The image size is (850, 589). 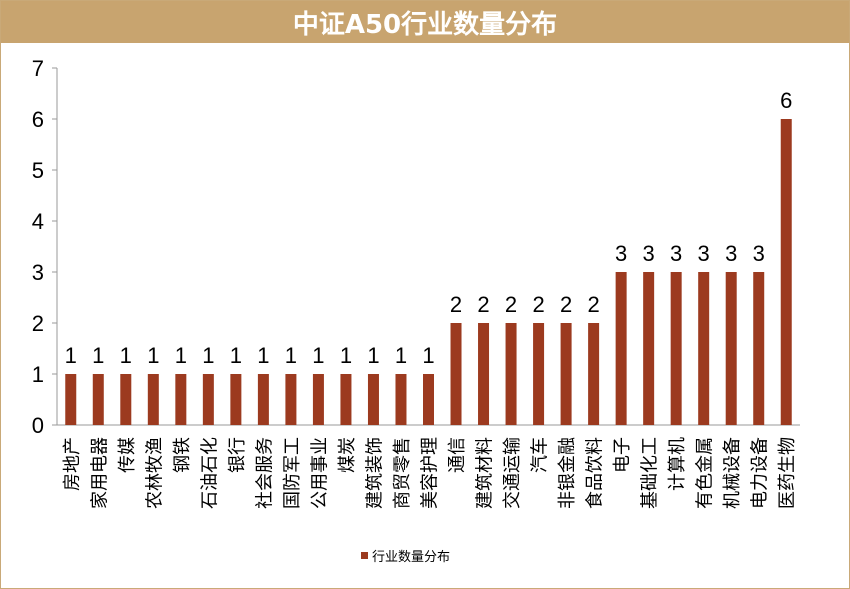 I want to click on legend: 行业数量分布, so click(x=405, y=557).